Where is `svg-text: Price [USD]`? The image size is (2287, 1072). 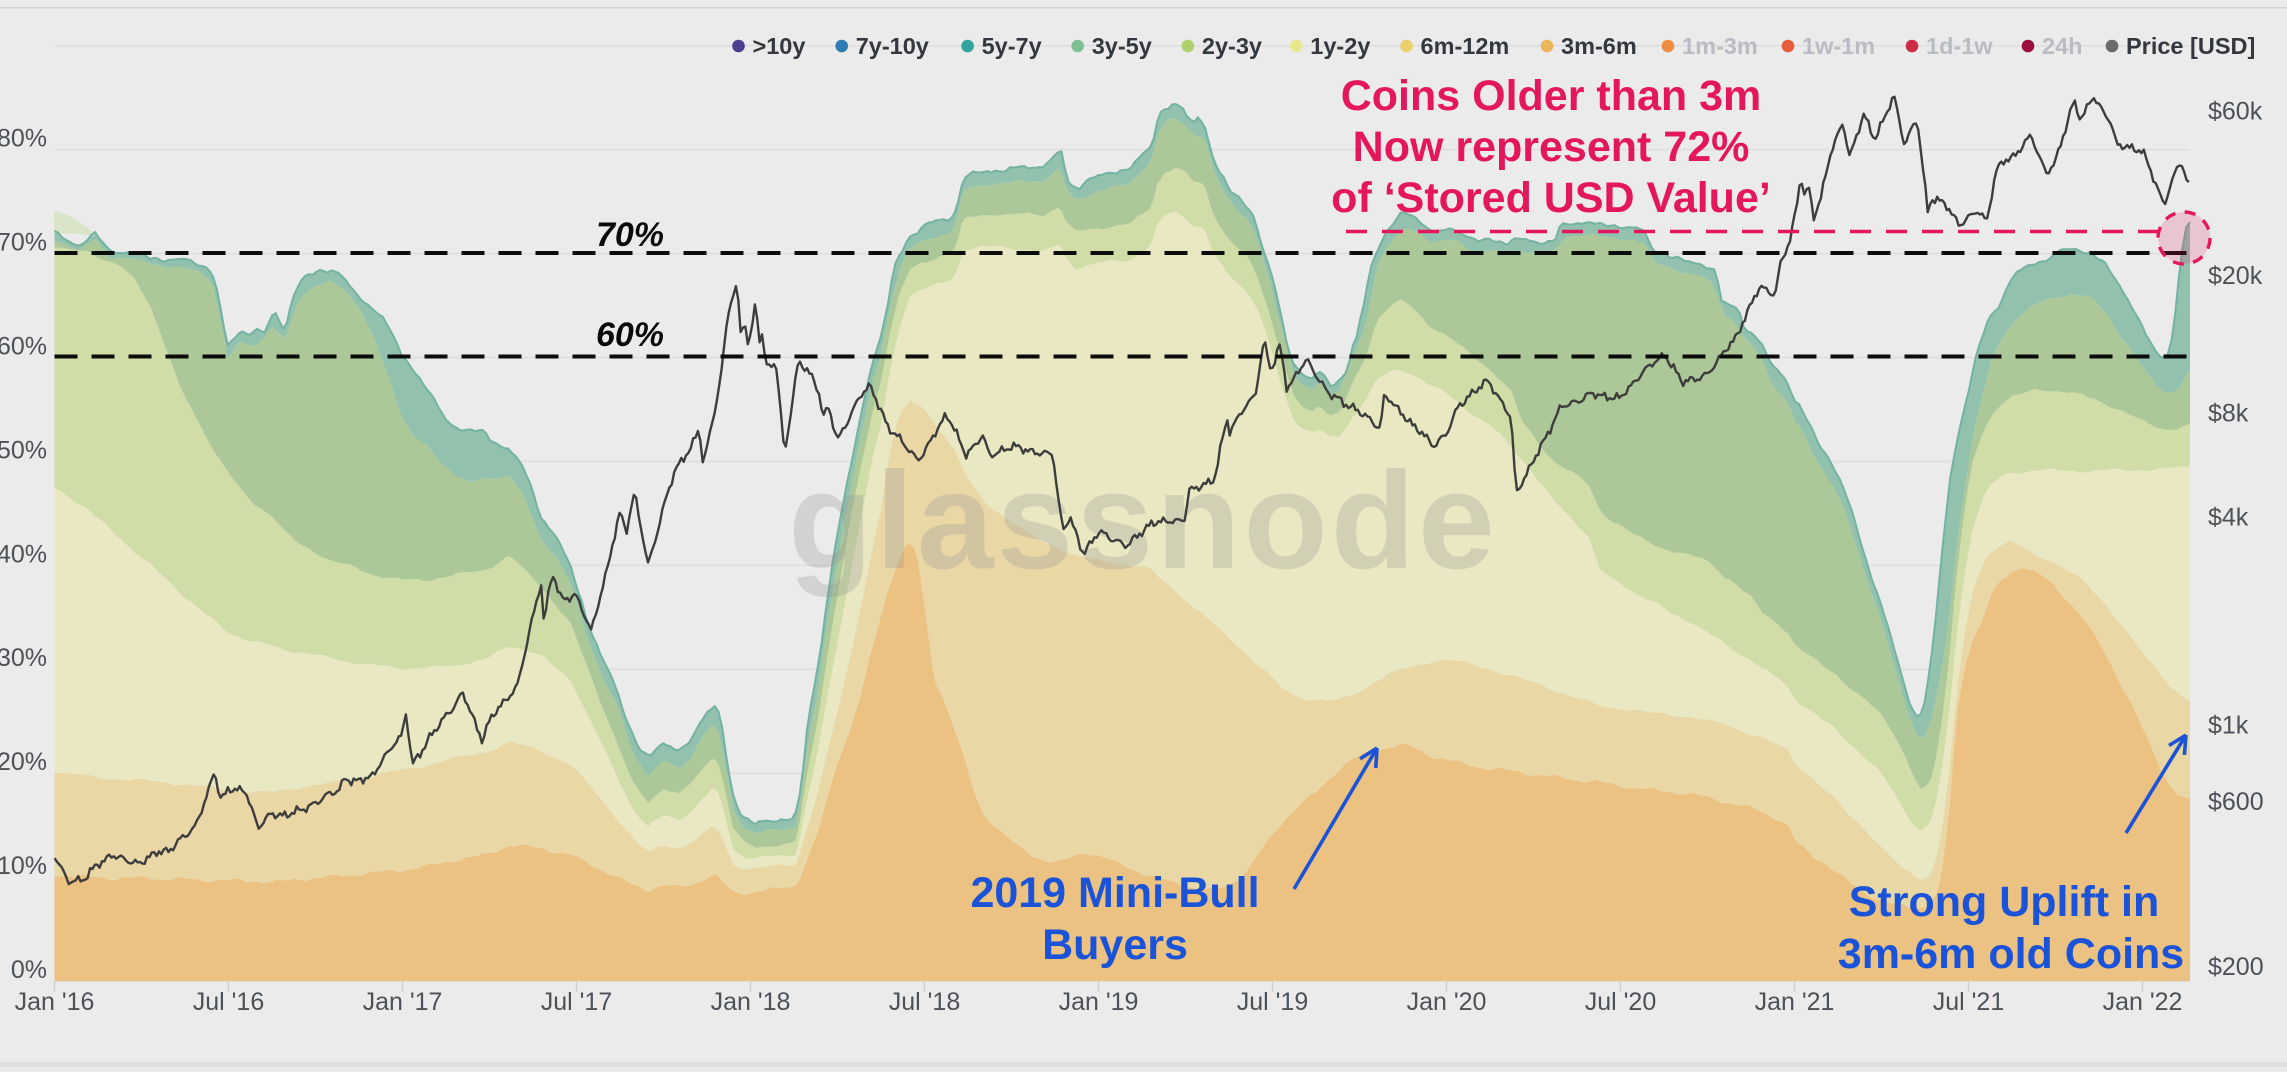
svg-text: Price [USD] is located at coordinates (2190, 46).